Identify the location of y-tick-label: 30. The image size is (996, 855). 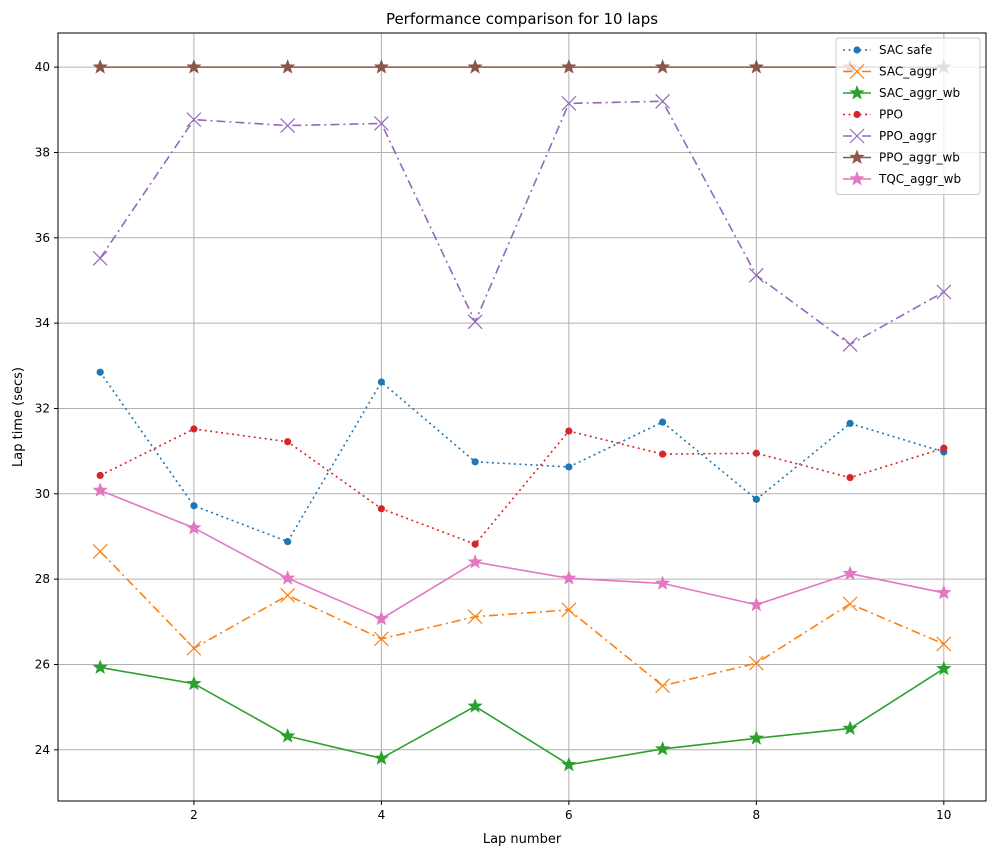
(42, 494).